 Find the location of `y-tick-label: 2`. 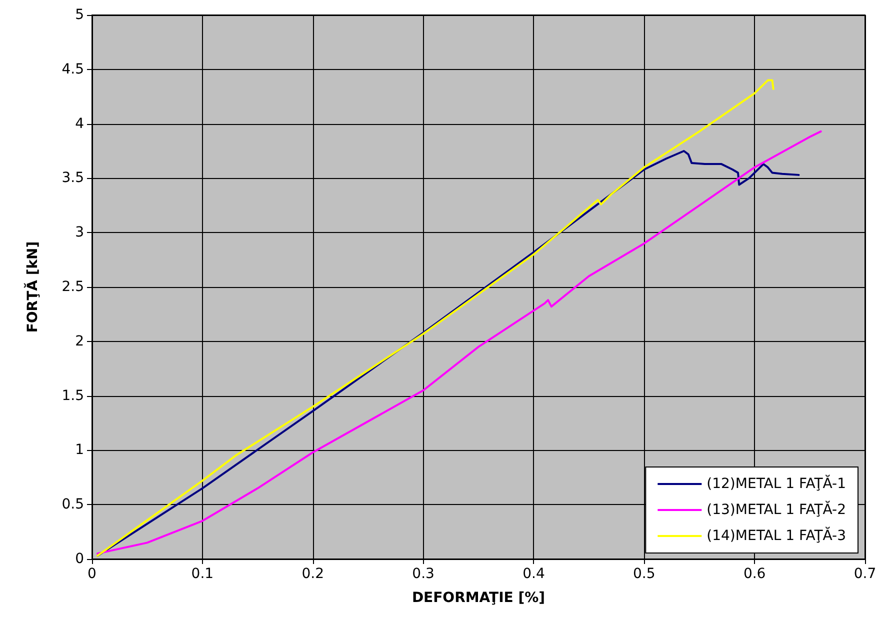

y-tick-label: 2 is located at coordinates (79, 341).